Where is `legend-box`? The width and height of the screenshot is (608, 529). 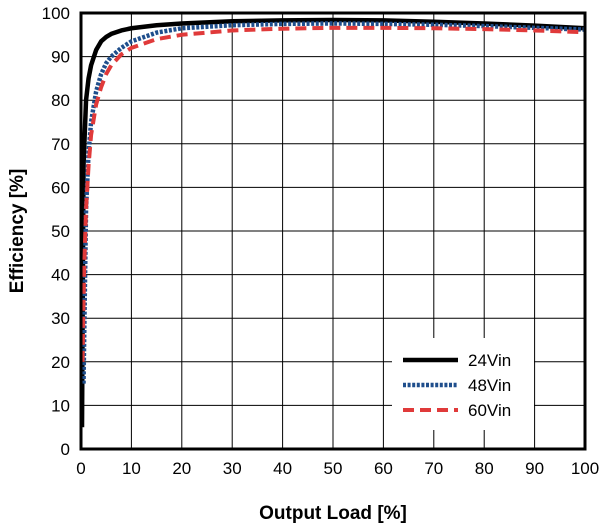 legend-box is located at coordinates (463, 384).